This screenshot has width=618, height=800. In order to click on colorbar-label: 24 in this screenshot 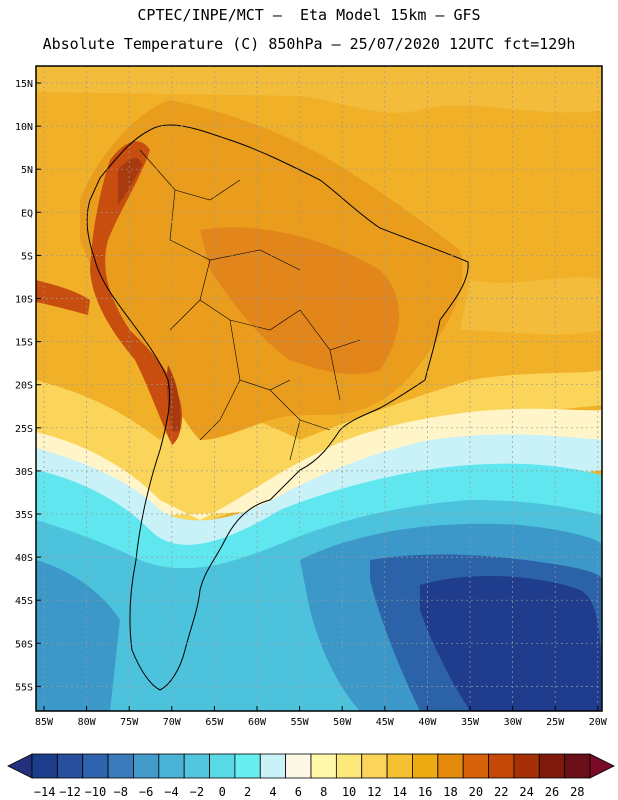, I will do `click(526, 792)`.